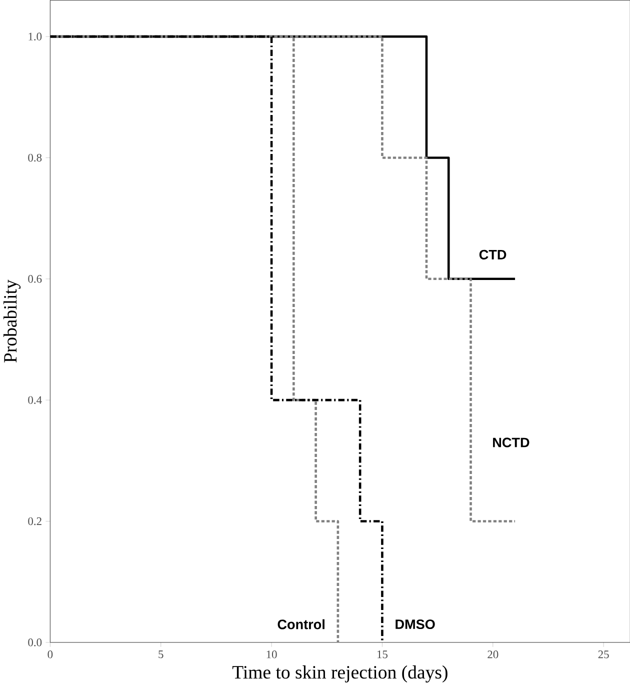  What do you see at coordinates (11, 321) in the screenshot?
I see `y-axis-title: Probability` at bounding box center [11, 321].